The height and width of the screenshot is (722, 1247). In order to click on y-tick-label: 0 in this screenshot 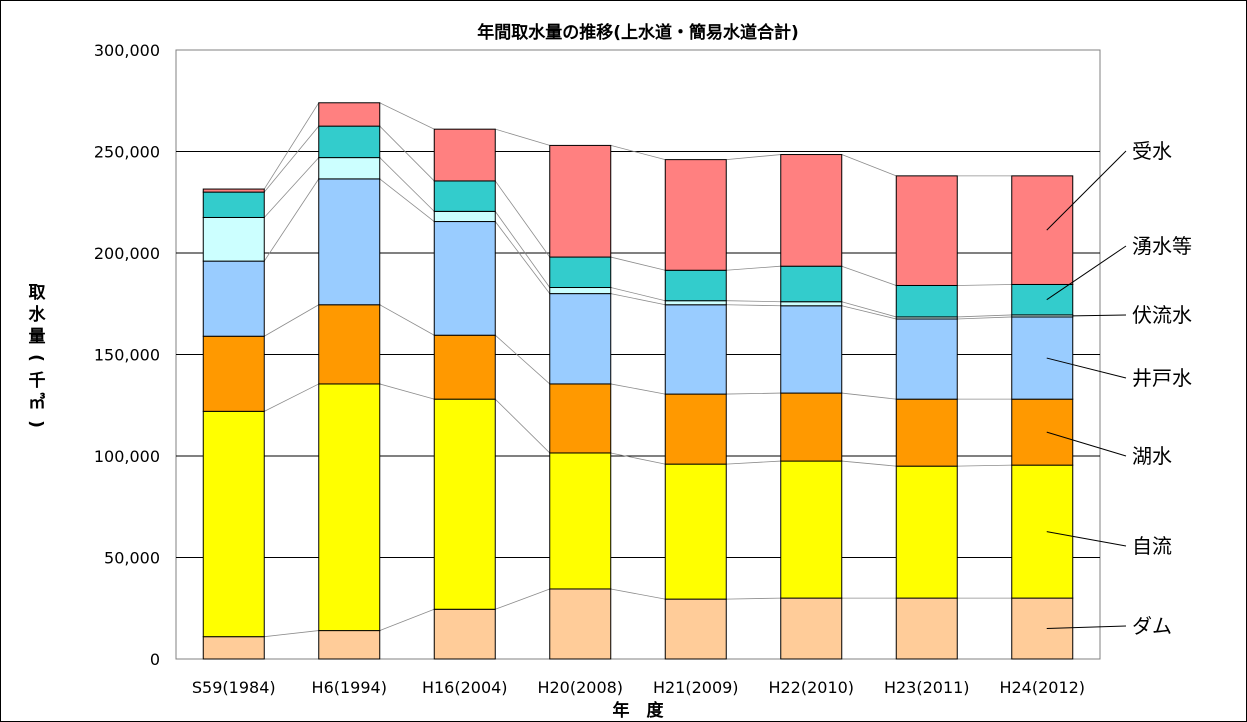, I will do `click(155, 659)`.